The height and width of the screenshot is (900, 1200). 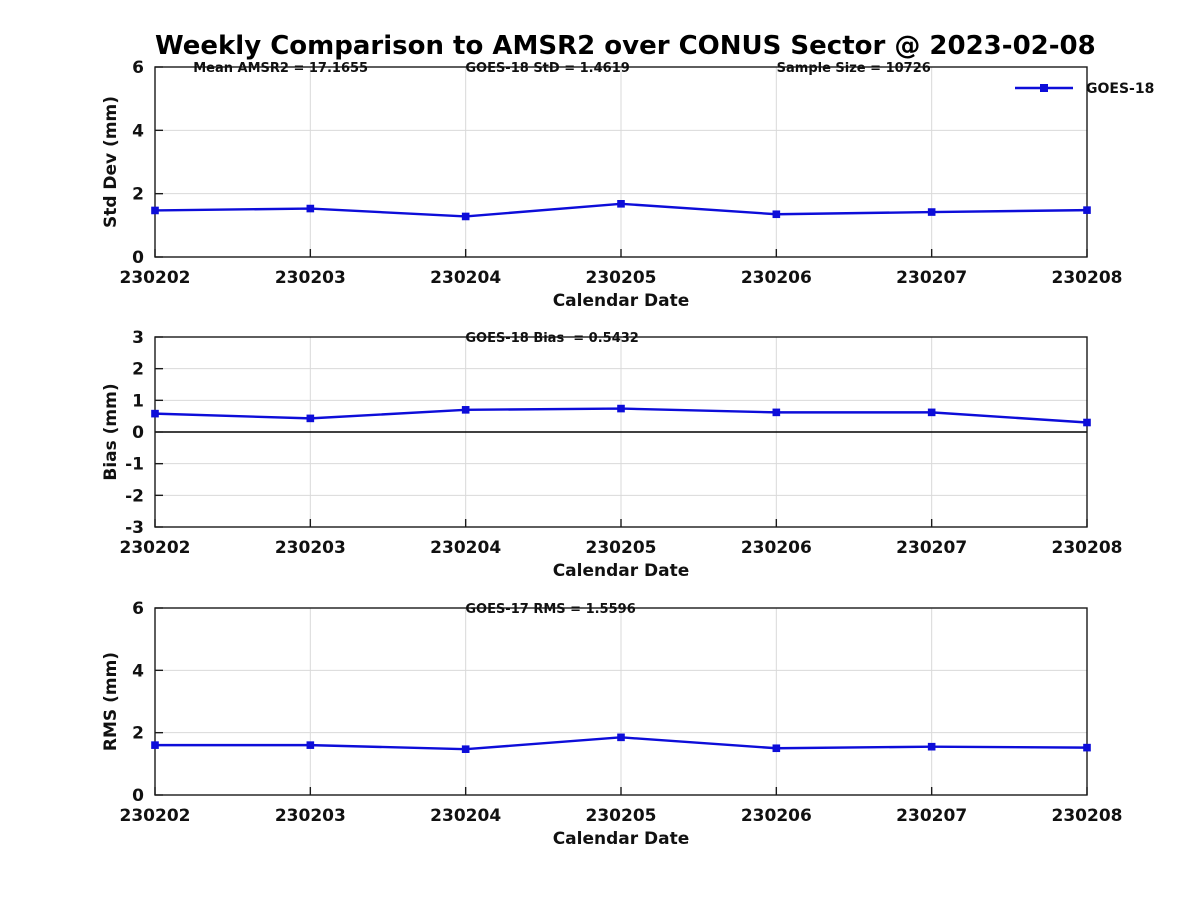 I want to click on legend-label: GOES-18, so click(x=1120, y=89).